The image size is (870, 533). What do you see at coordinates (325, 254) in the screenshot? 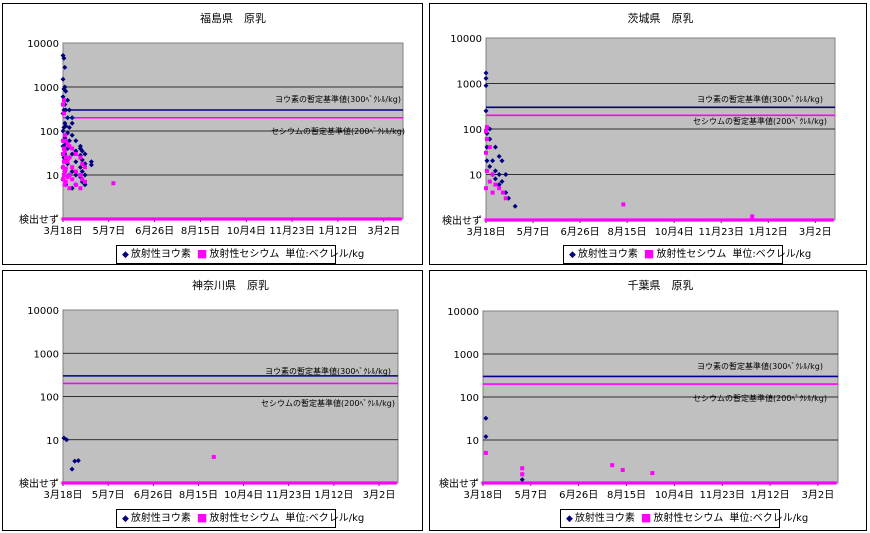
I see `legend-unit-label: 単位:ベクレル/kg` at bounding box center [325, 254].